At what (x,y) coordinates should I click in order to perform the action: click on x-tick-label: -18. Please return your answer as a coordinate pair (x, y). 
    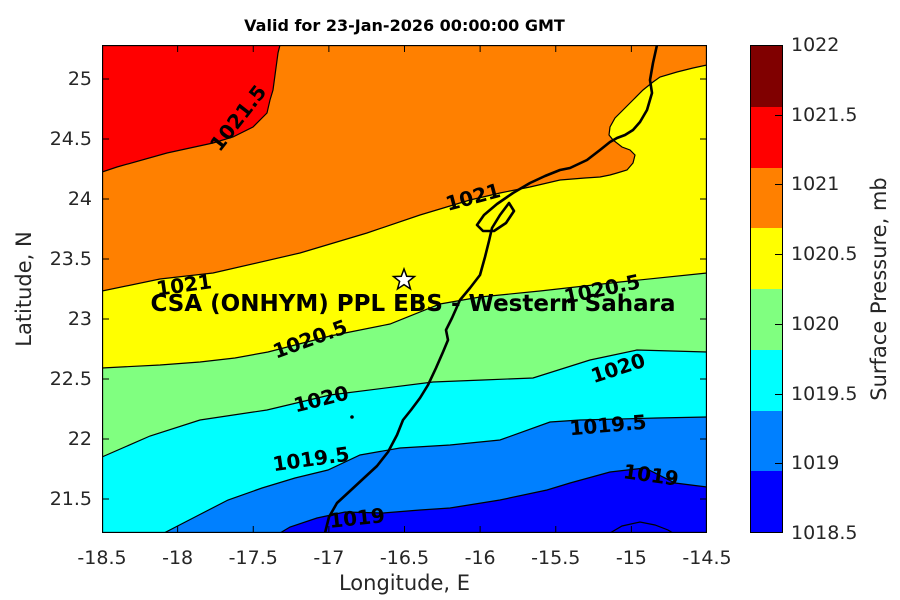
    Looking at the image, I should click on (178, 558).